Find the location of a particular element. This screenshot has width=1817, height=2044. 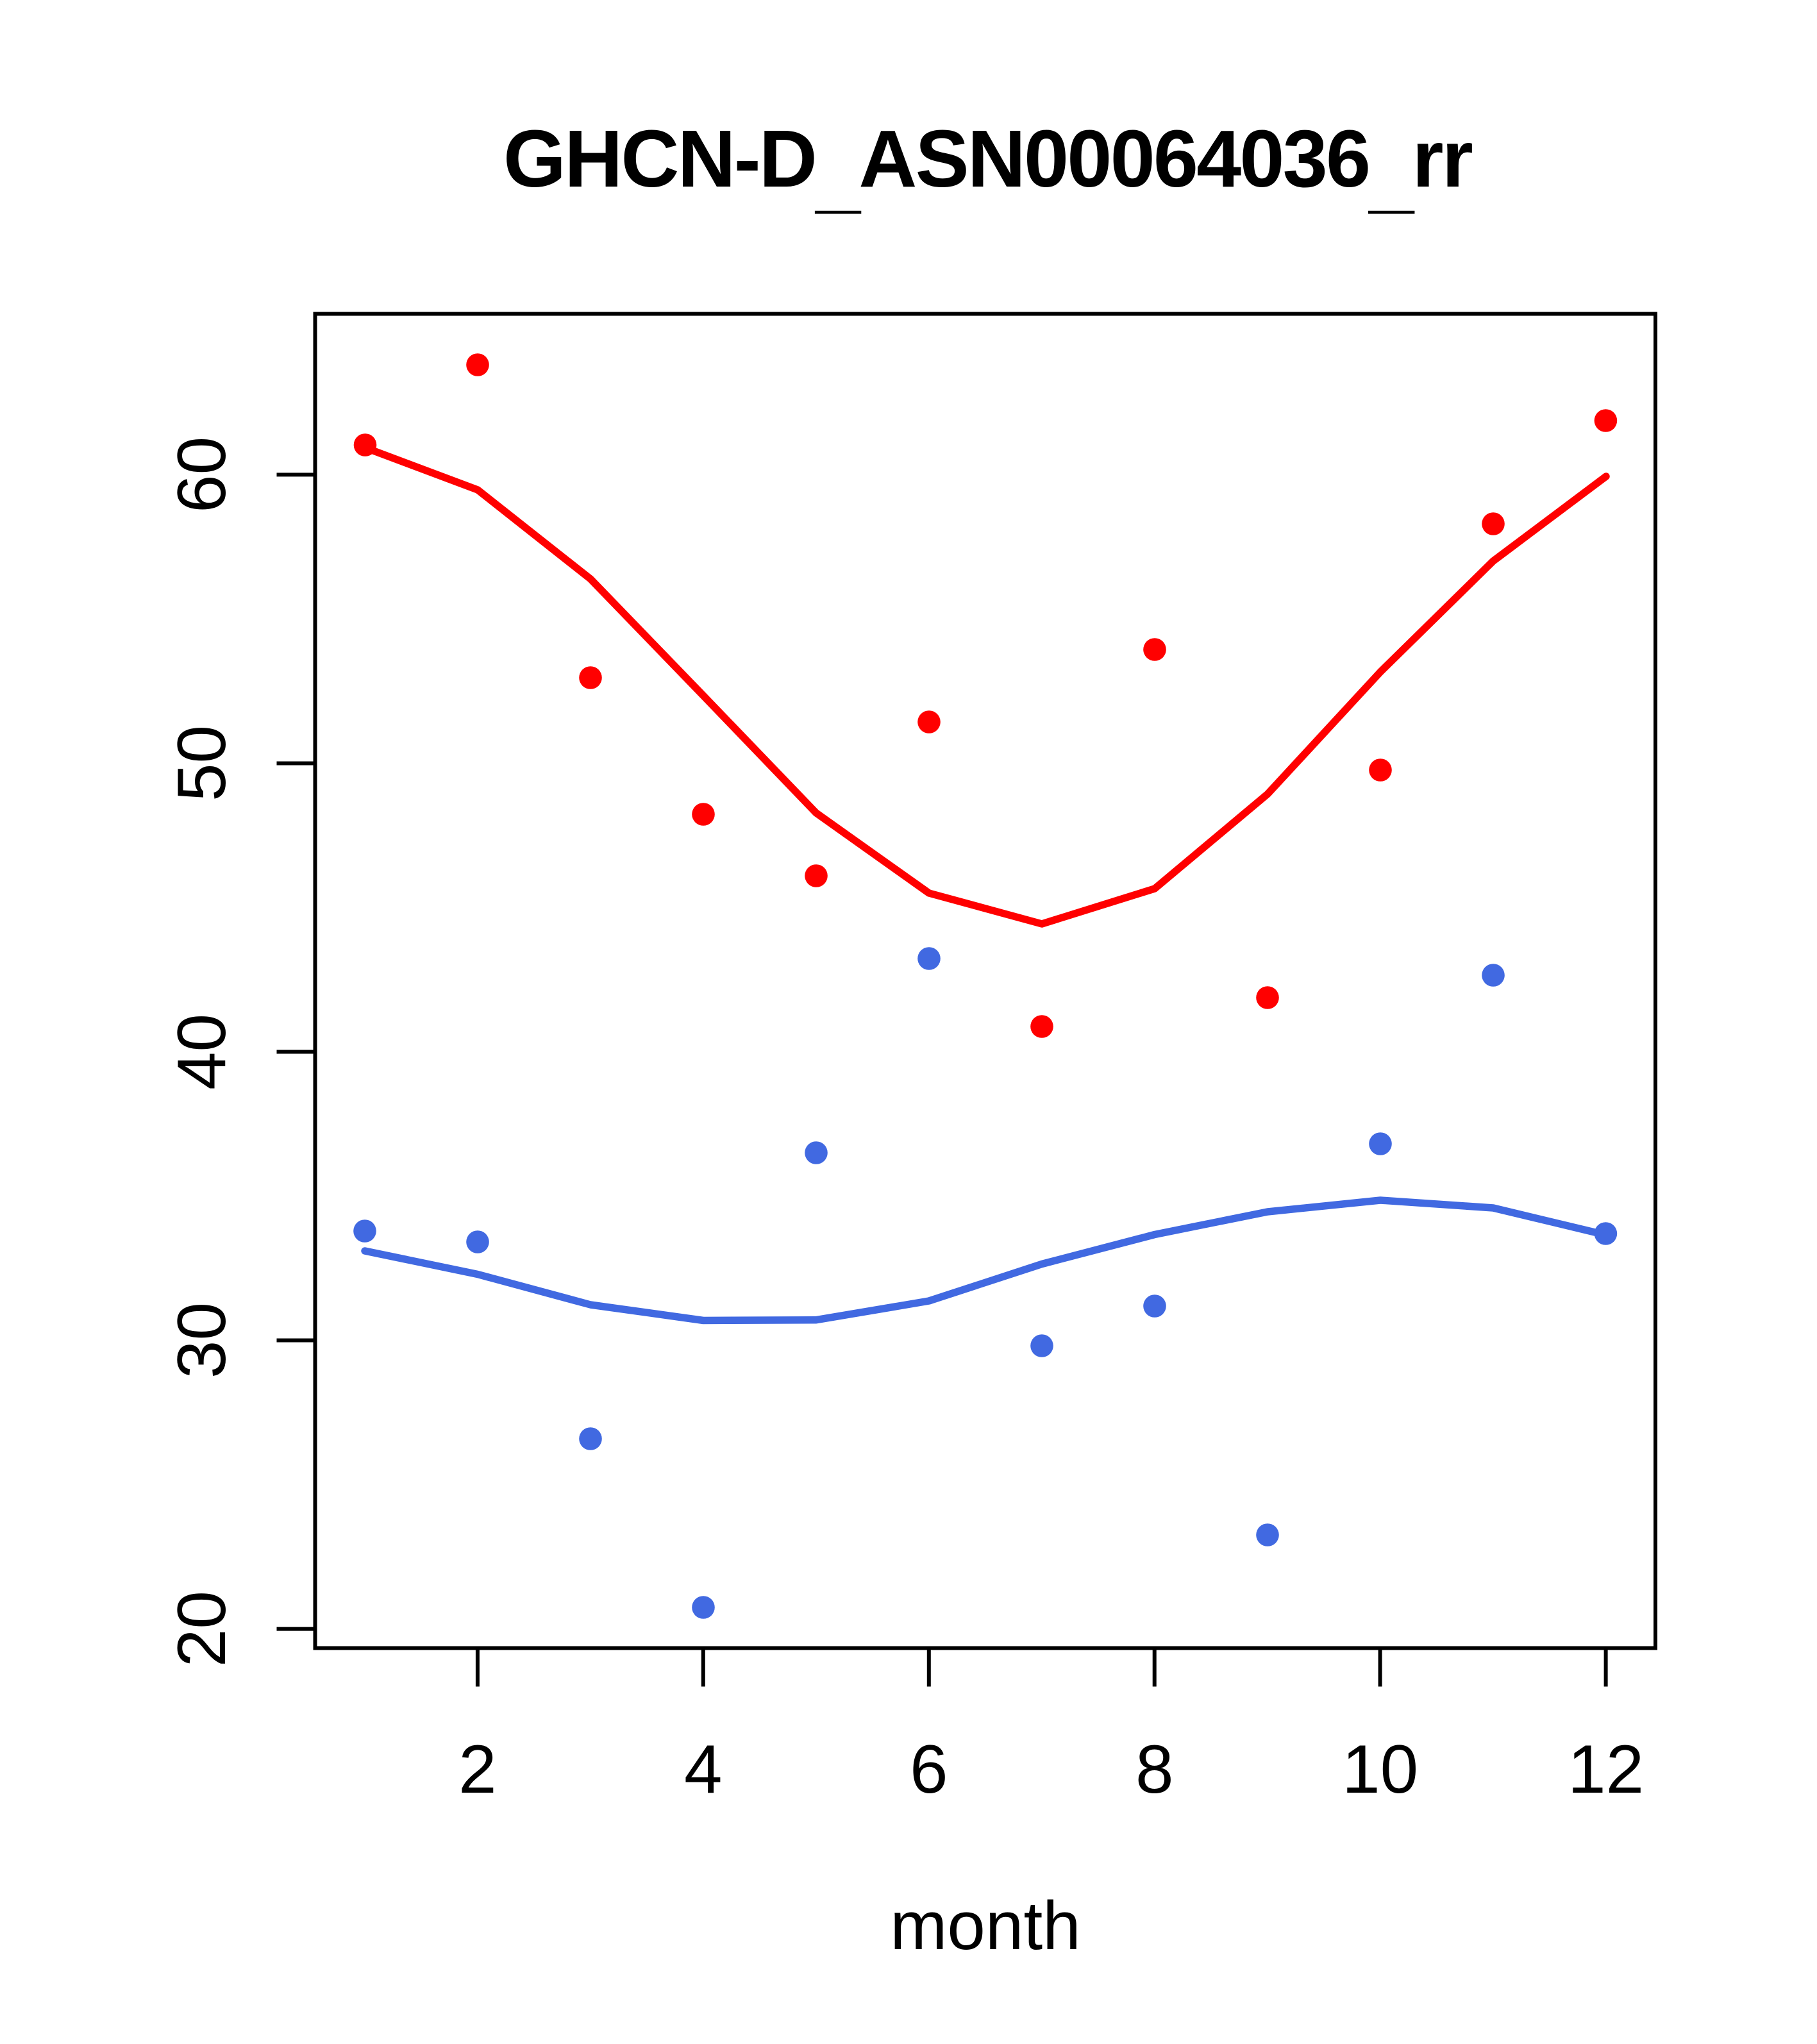

svg-text: 6 is located at coordinates (929, 1768).